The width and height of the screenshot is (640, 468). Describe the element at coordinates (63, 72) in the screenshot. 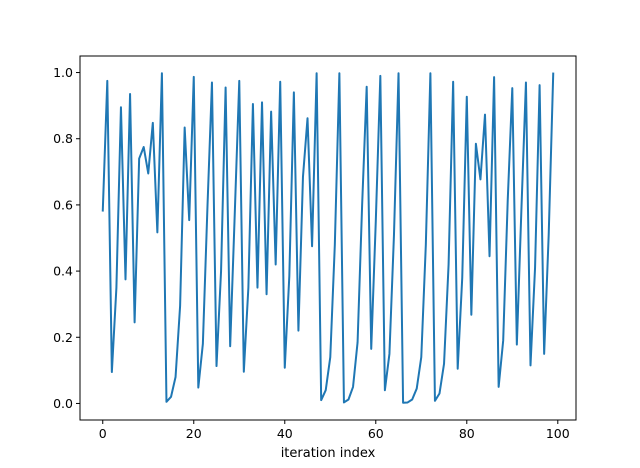

I see `y-tick-label: 1.0` at that location.